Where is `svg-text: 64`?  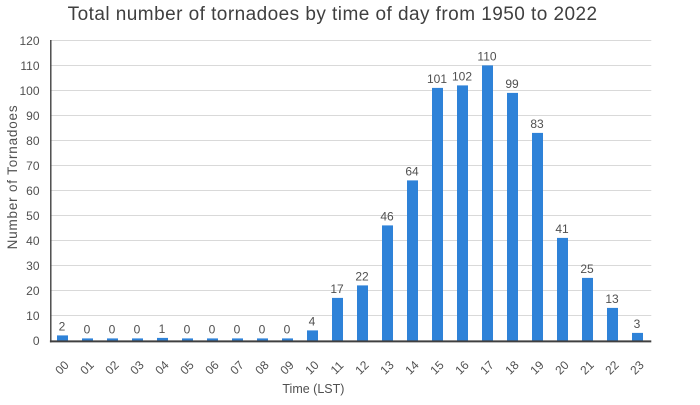 svg-text: 64 is located at coordinates (412, 171).